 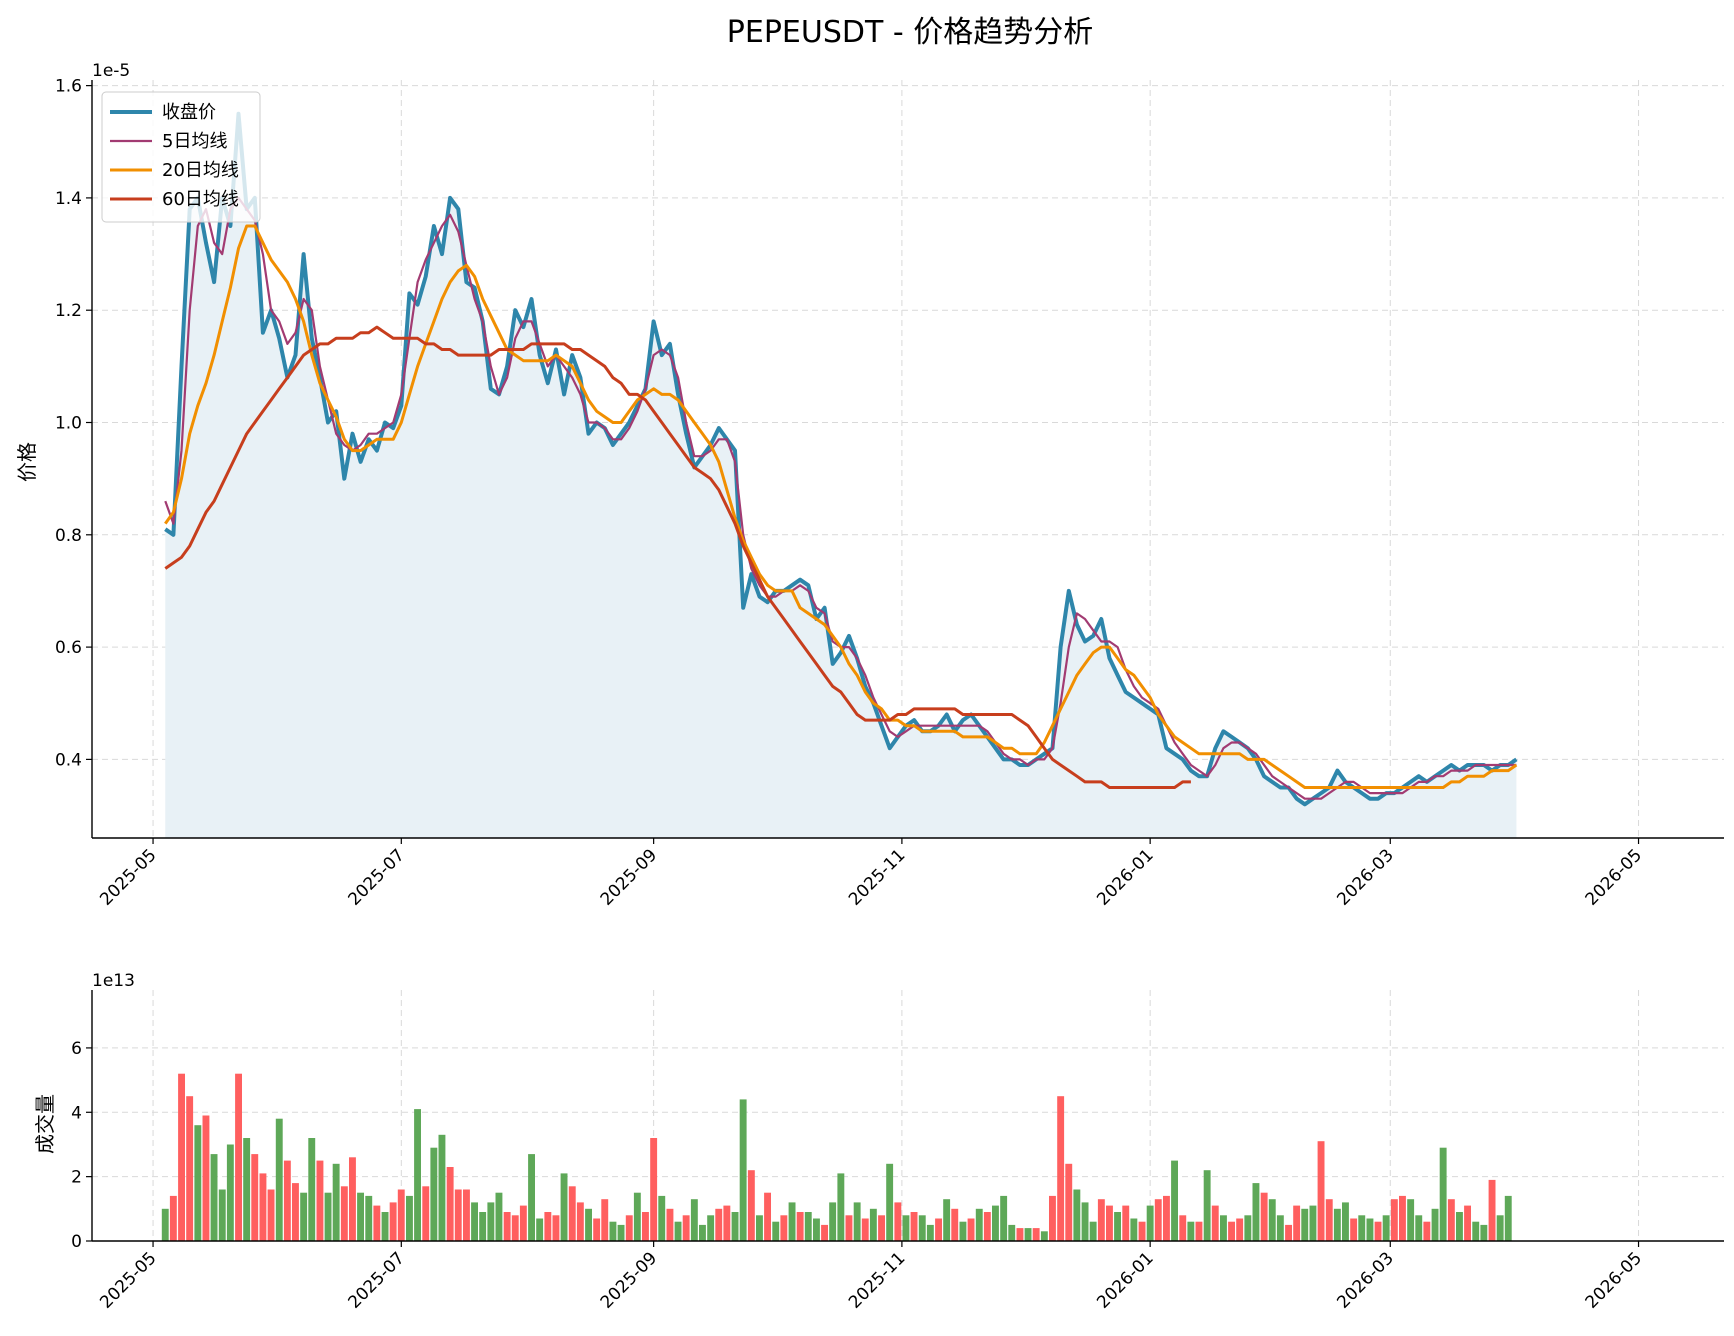 I want to click on volume-x-tick-label: 2026-03, so click(x=1365, y=1280).